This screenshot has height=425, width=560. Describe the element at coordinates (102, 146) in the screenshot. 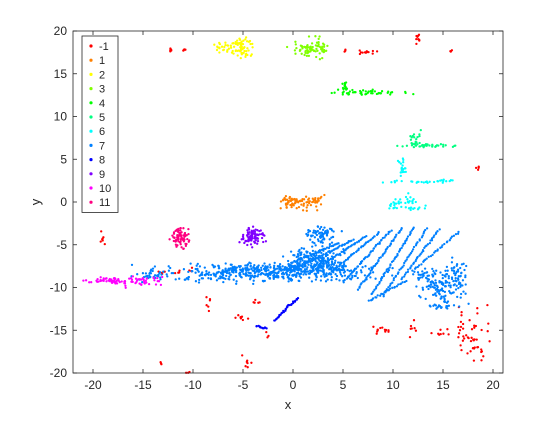

I see `legend-label: 7` at that location.